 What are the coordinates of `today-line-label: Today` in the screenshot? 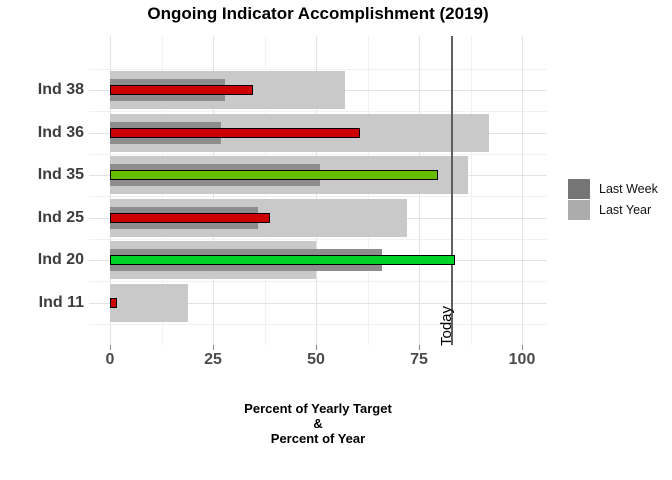 It's located at (446, 325).